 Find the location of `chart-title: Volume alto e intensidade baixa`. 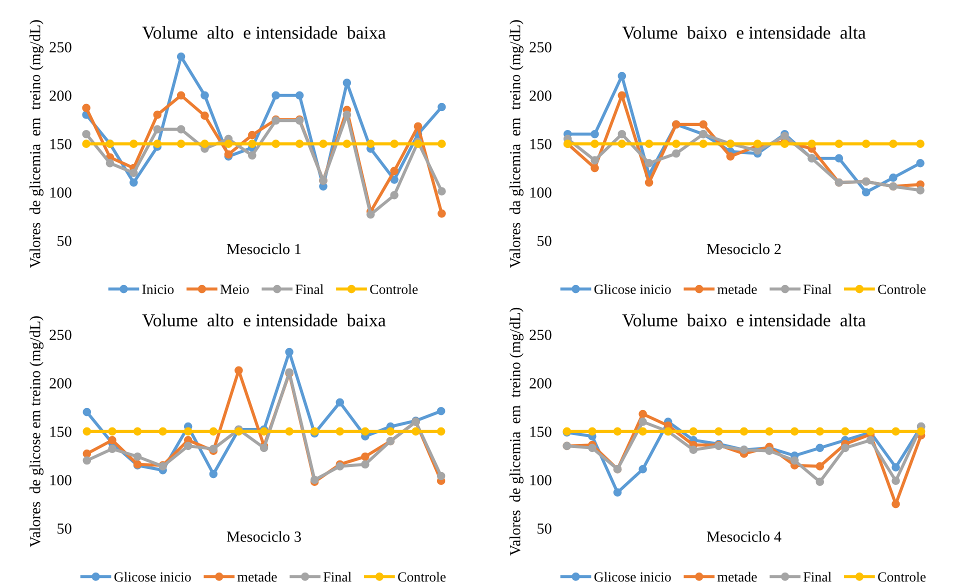

chart-title: Volume alto e intensidade baixa is located at coordinates (264, 32).